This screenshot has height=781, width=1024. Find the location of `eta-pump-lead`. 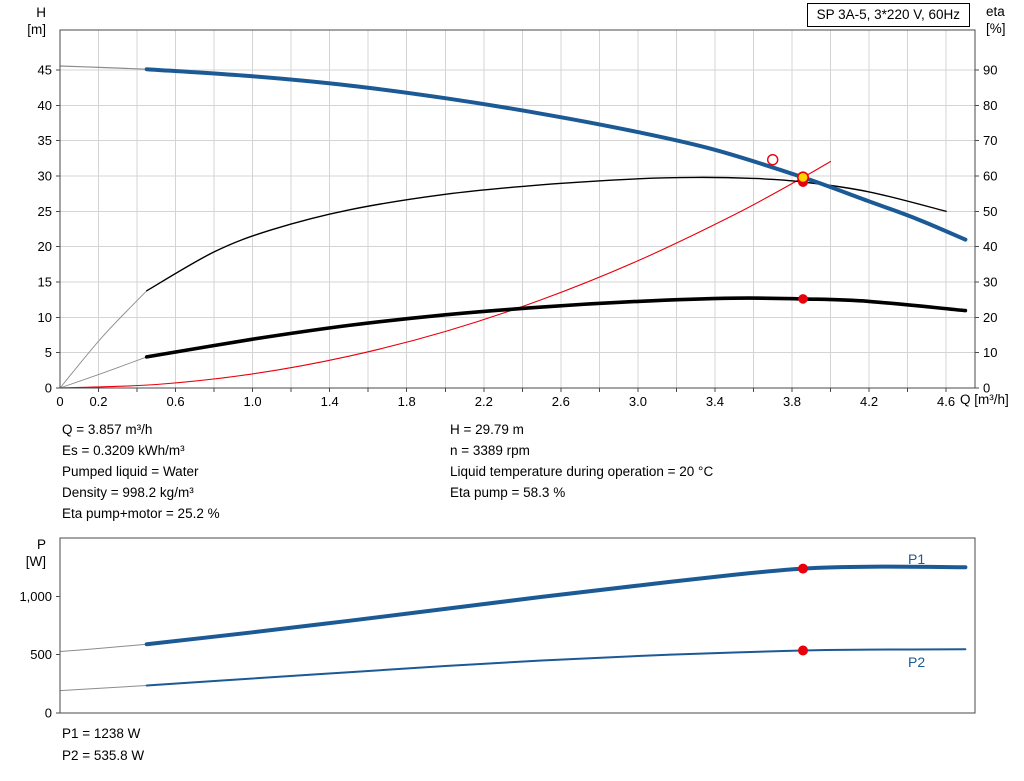

eta-pump-lead is located at coordinates (103, 339).